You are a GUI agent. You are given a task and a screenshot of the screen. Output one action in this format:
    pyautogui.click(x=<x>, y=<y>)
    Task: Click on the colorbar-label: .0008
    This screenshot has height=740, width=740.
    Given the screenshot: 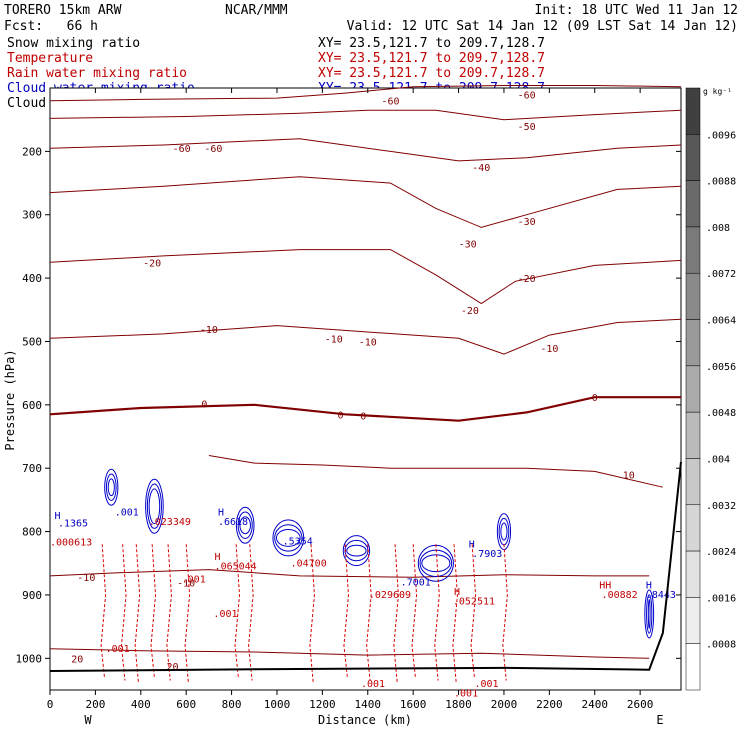 What is the action you would take?
    pyautogui.click(x=721, y=645)
    